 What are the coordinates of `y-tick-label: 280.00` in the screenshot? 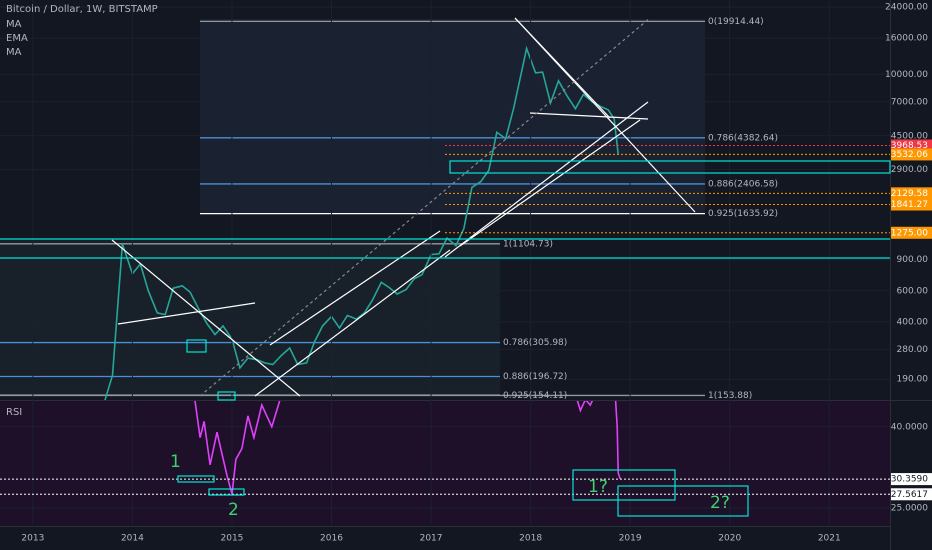 It's located at (913, 350).